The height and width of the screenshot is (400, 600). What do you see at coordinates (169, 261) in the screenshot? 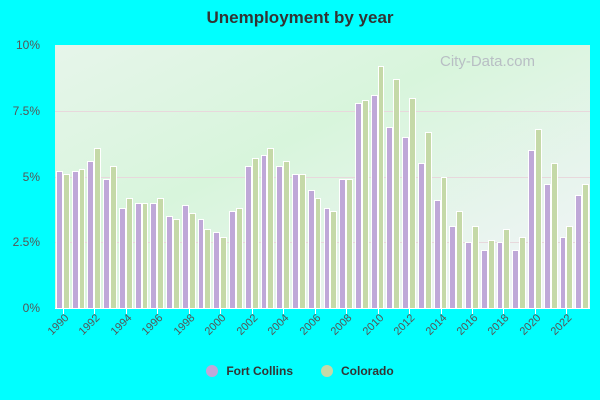
I see `bar-fort-collins-1997` at bounding box center [169, 261].